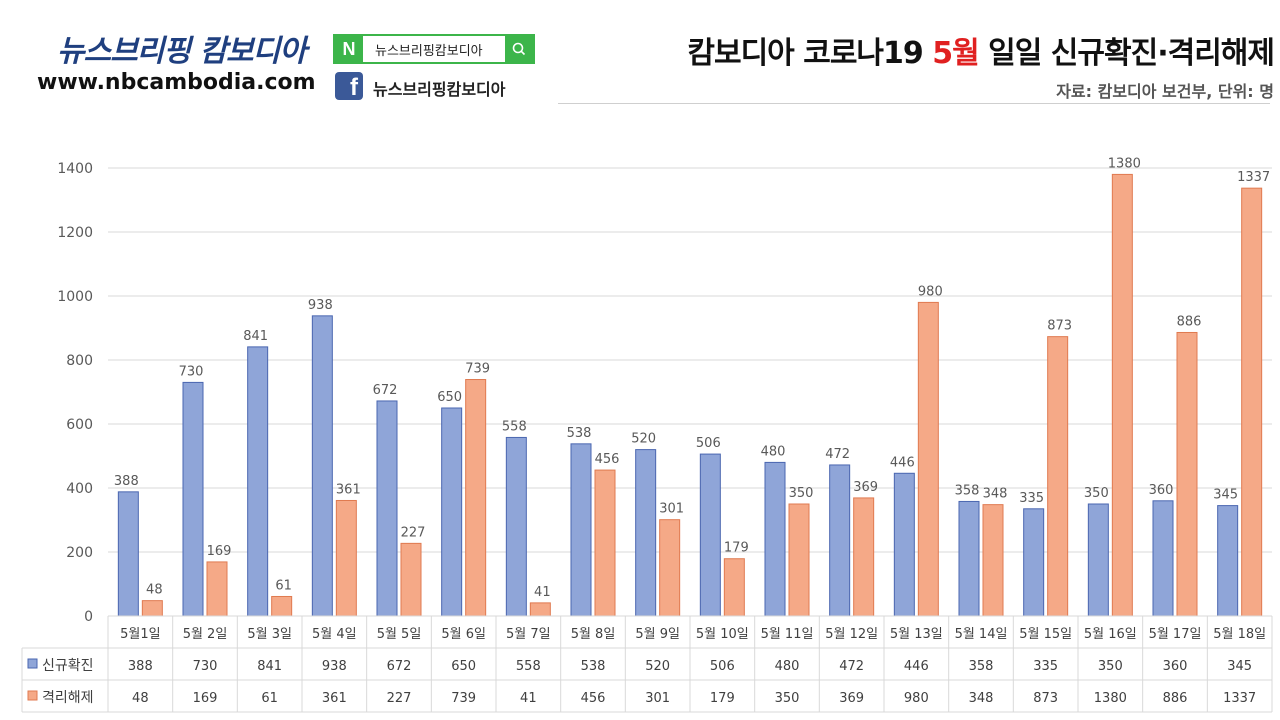  What do you see at coordinates (1165, 91) in the screenshot?
I see `source-note: 자료: 캄보디아 보건부, 단위: 명` at bounding box center [1165, 91].